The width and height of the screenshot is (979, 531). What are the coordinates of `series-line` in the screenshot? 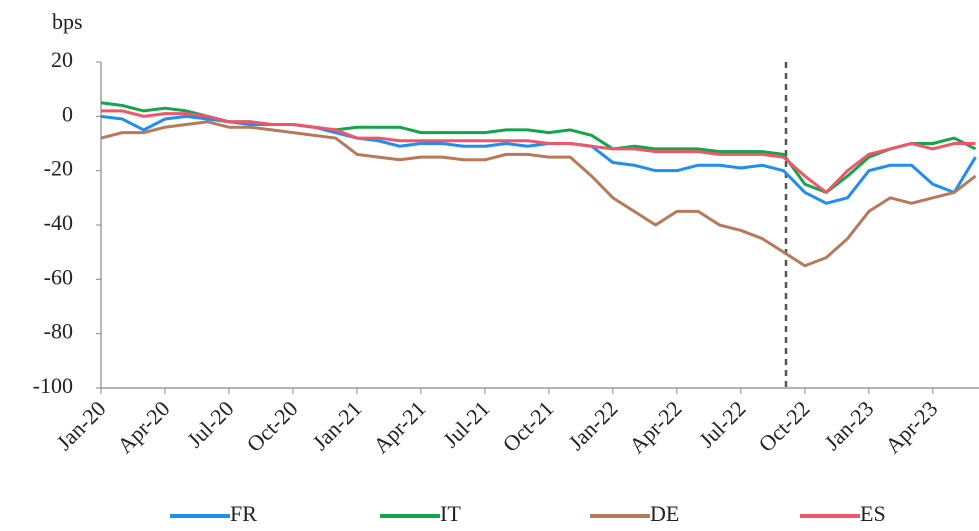 It's located at (538, 151).